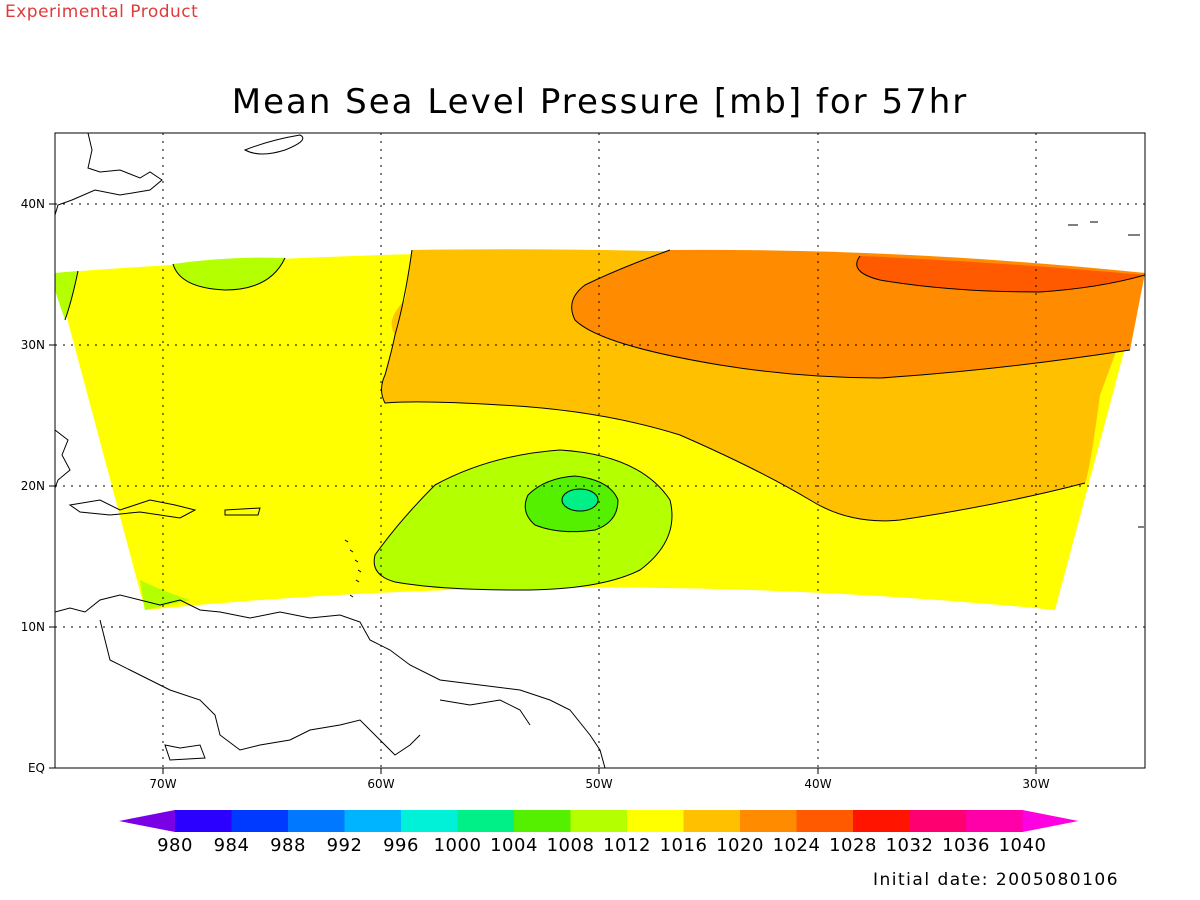 The height and width of the screenshot is (900, 1200). What do you see at coordinates (571, 845) in the screenshot?
I see `colorbar-level-label: 1008` at bounding box center [571, 845].